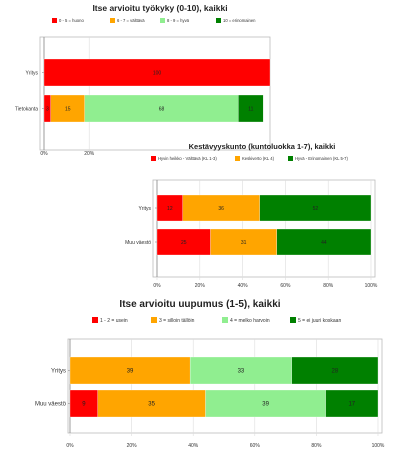 This screenshot has width=400, height=458. Describe the element at coordinates (187, 158) in the screenshot. I see `legend-label: Hyvin heikko - Välttävä (KL 1-3)` at that location.